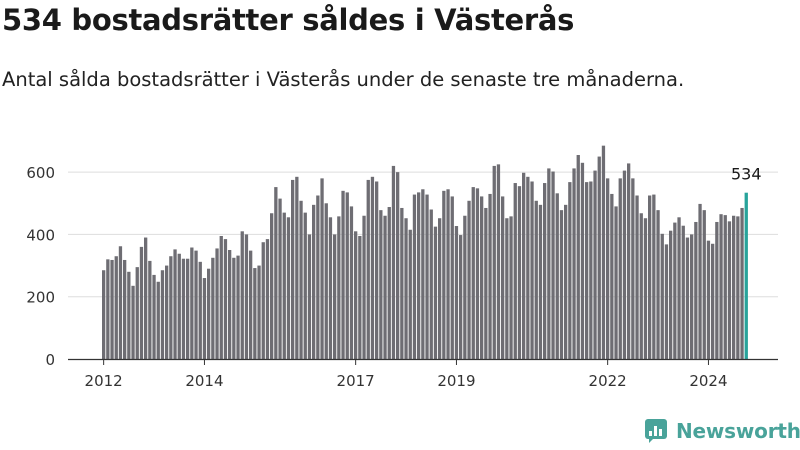 This screenshot has height=450, width=800. Describe the element at coordinates (722, 431) in the screenshot. I see `newsworthy-logo: Newsworthy` at that location.